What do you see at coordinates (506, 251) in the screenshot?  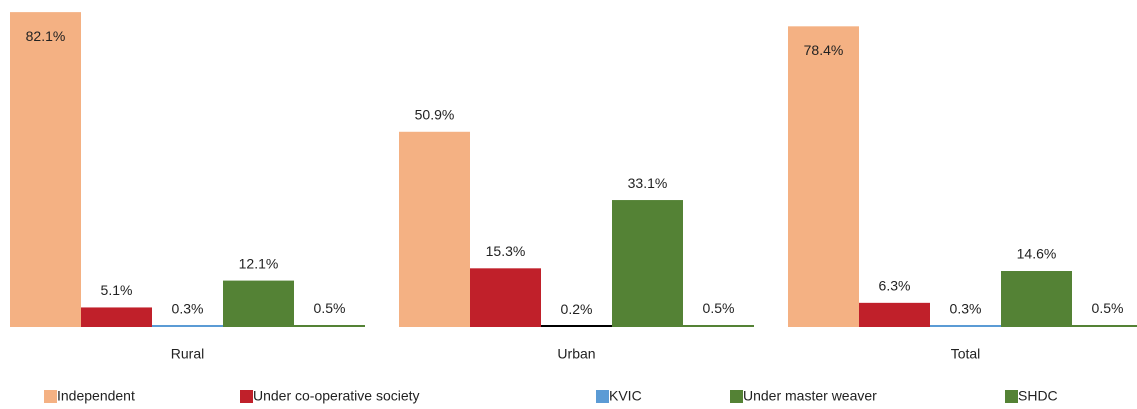 I see `data-label: 15.3%` at bounding box center [506, 251].